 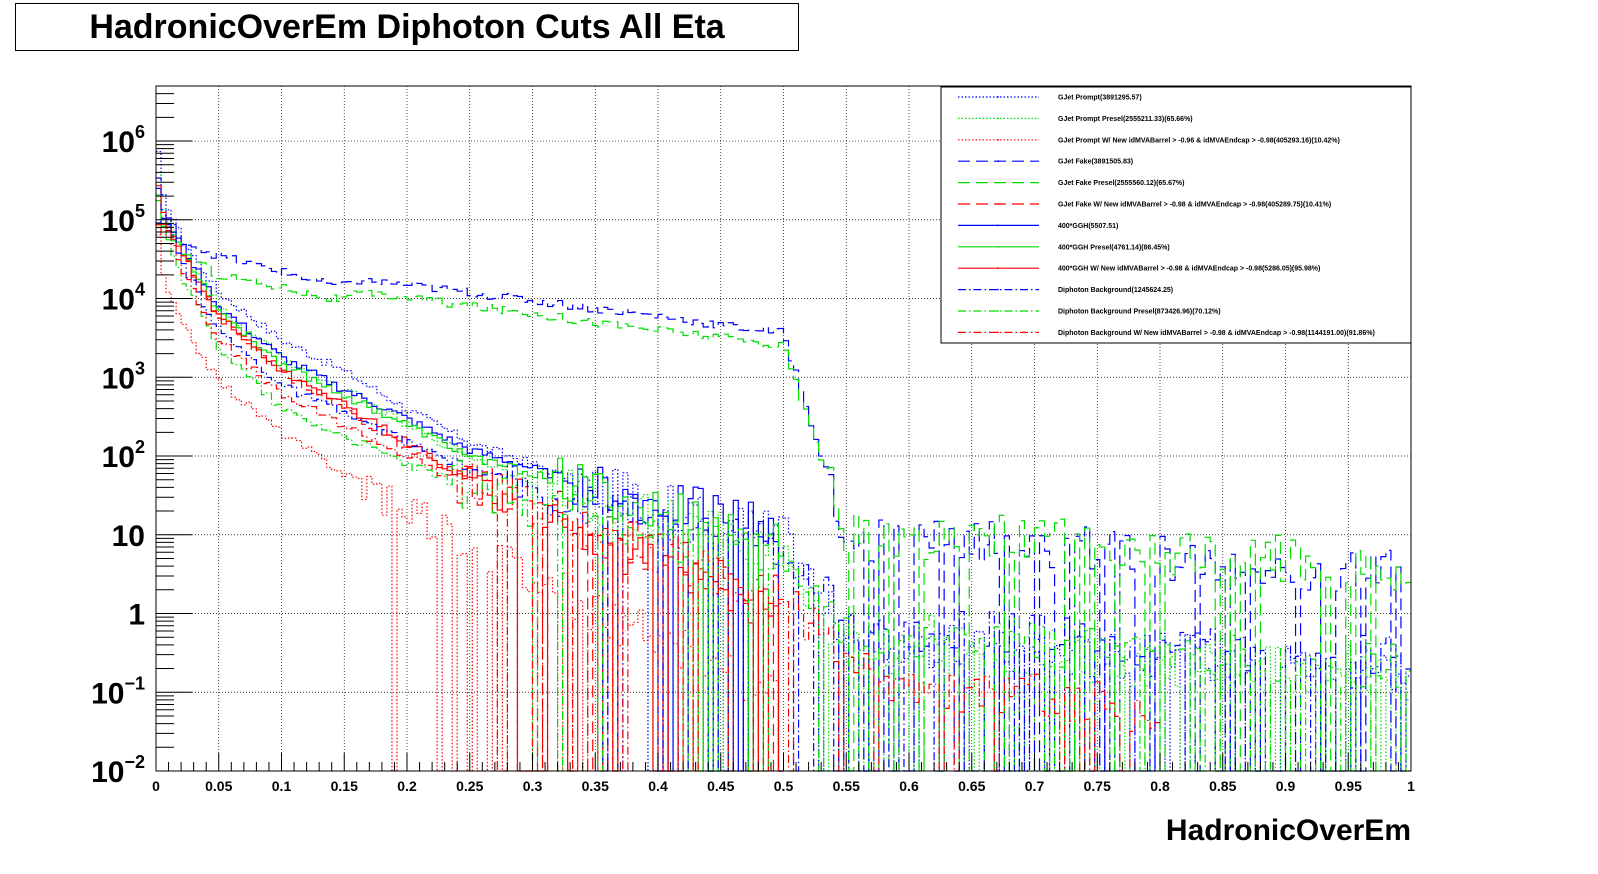 I want to click on y-tick-label: 1, so click(x=136, y=615).